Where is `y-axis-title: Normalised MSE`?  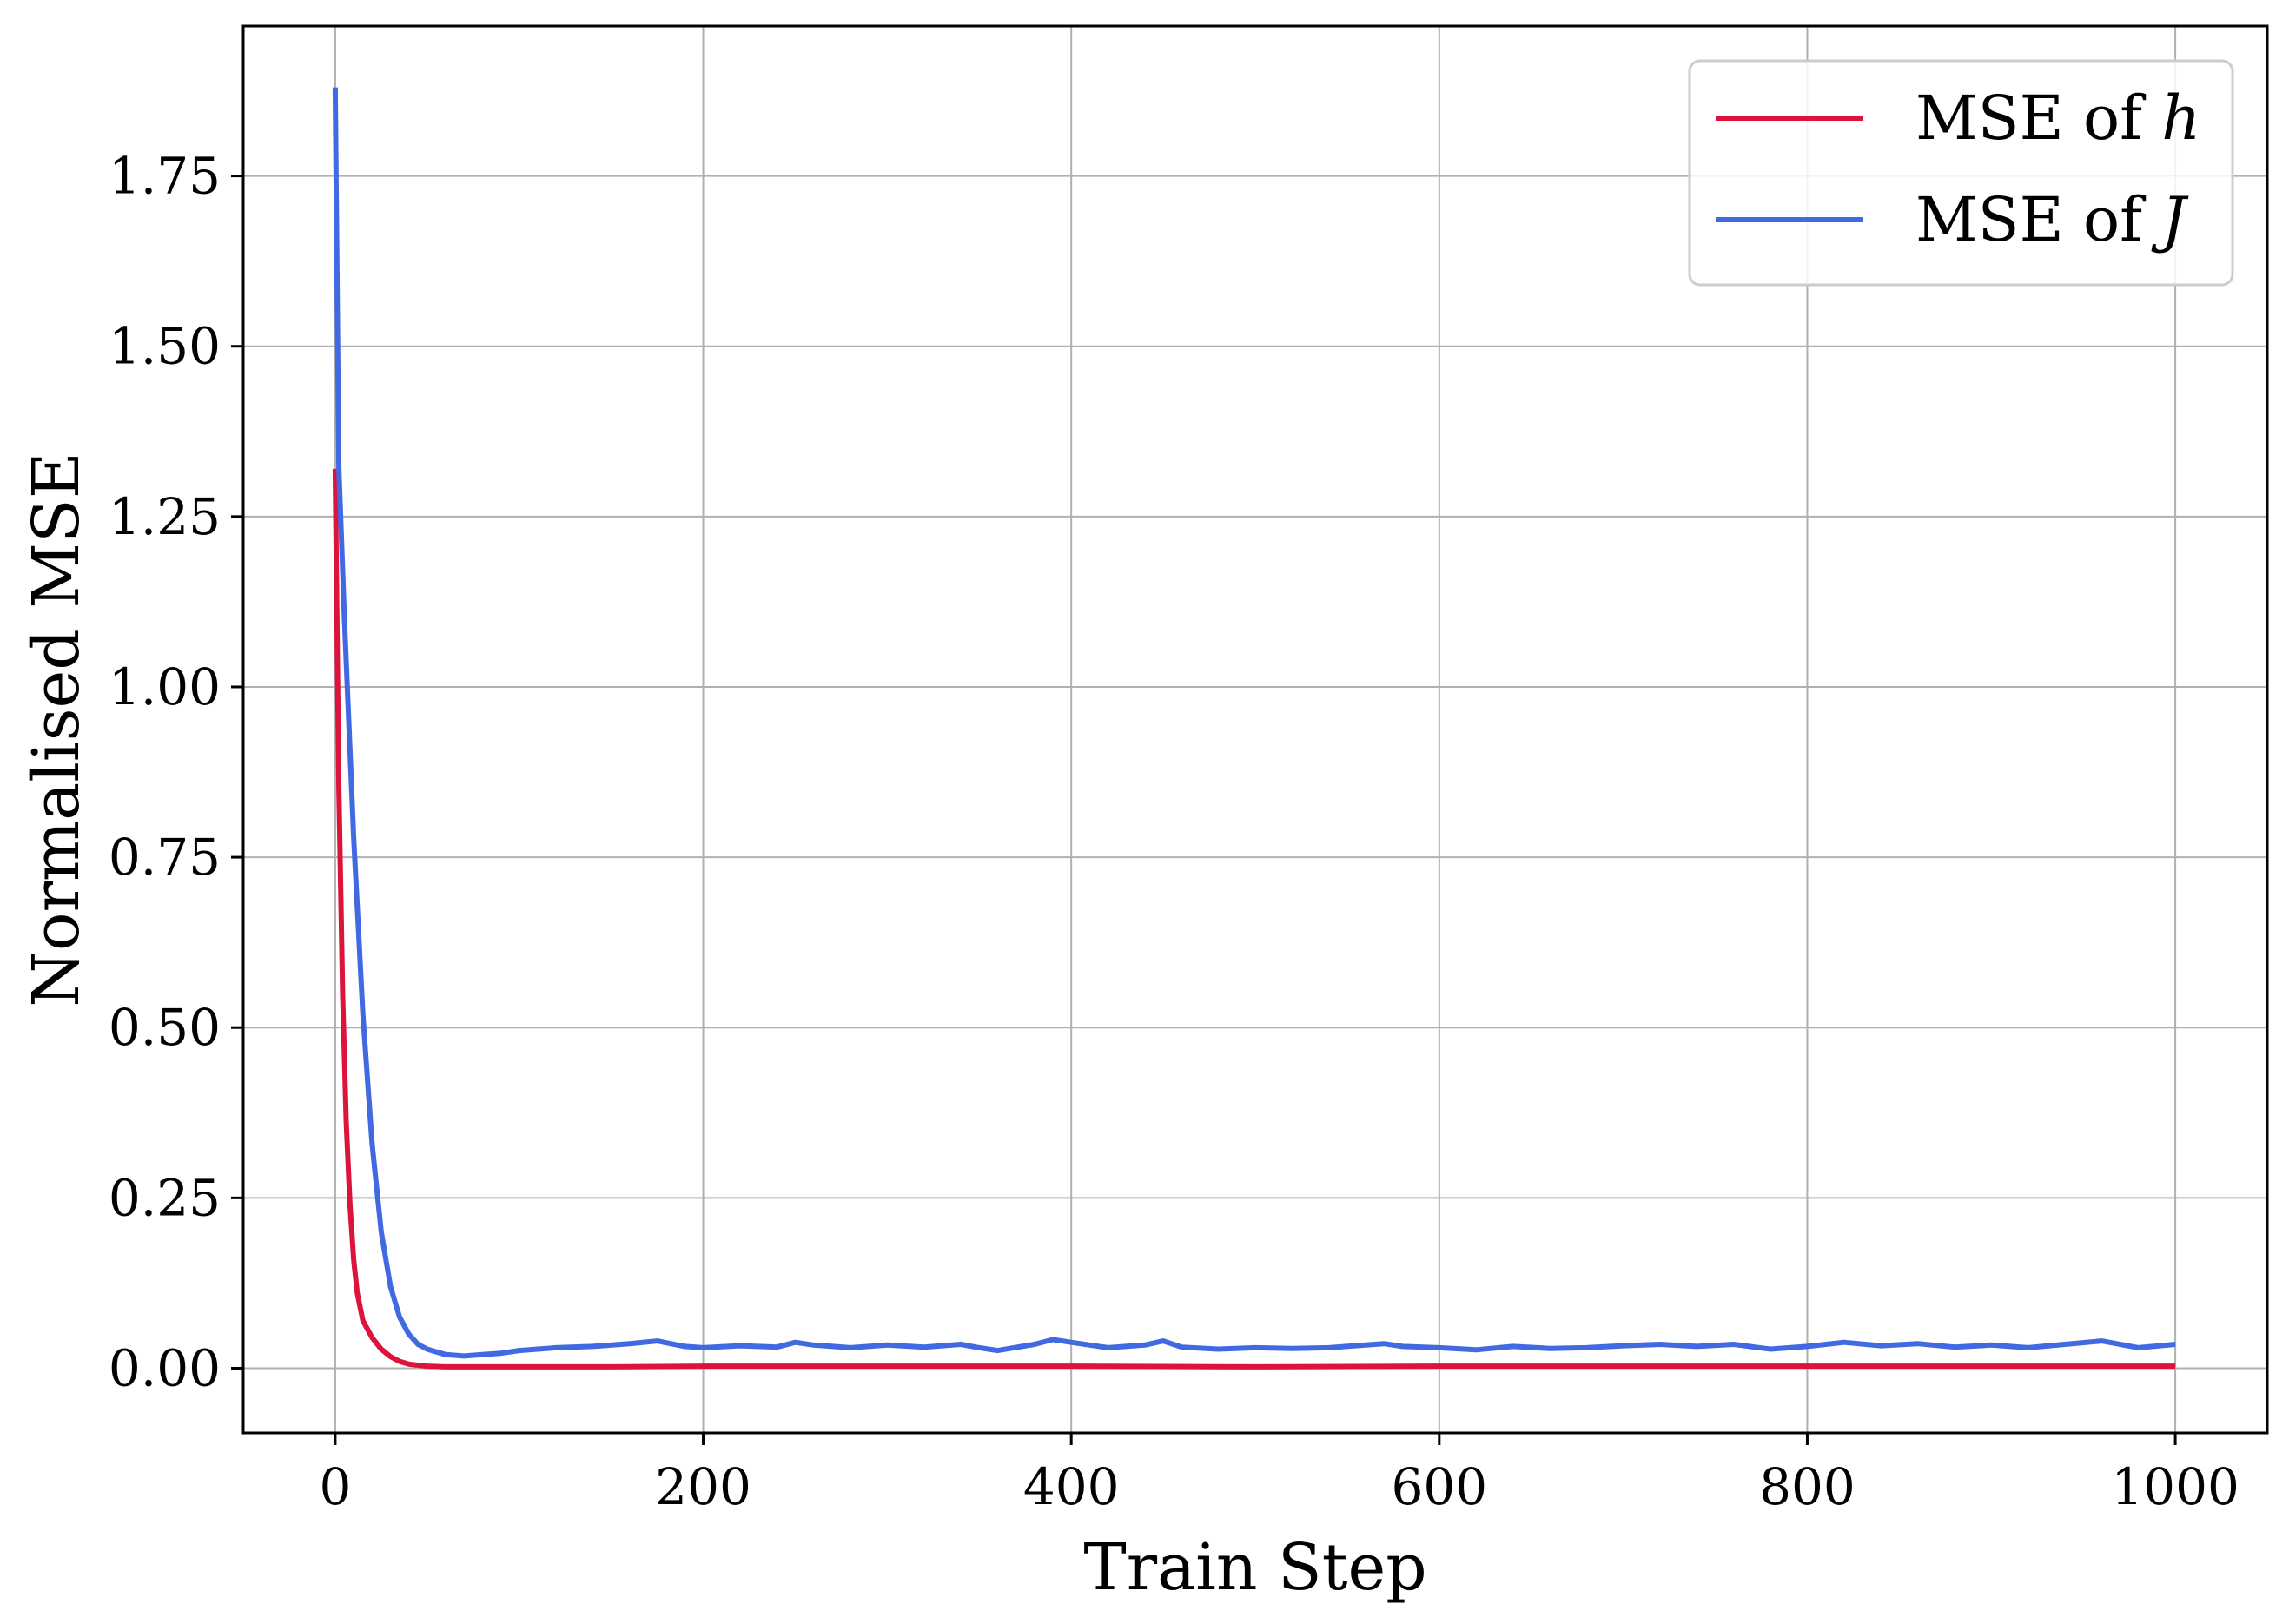 y-axis-title: Normalised MSE is located at coordinates (56, 729).